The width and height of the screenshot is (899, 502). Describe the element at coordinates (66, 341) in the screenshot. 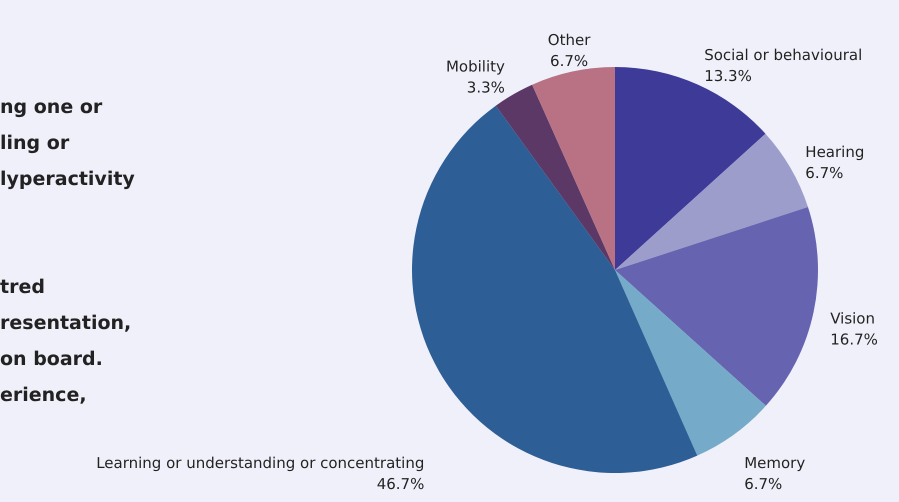

I see `text: tred resentation, on board. erience,` at that location.